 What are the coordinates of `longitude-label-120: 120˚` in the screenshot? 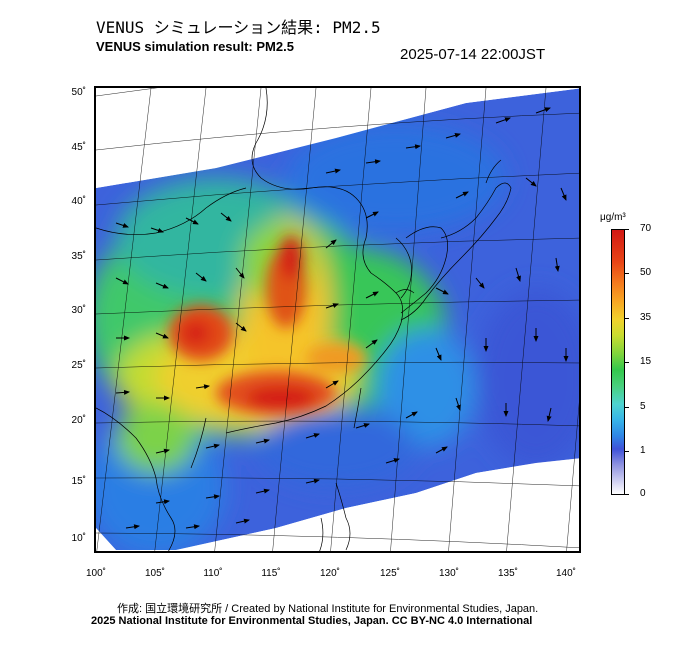 It's located at (330, 573).